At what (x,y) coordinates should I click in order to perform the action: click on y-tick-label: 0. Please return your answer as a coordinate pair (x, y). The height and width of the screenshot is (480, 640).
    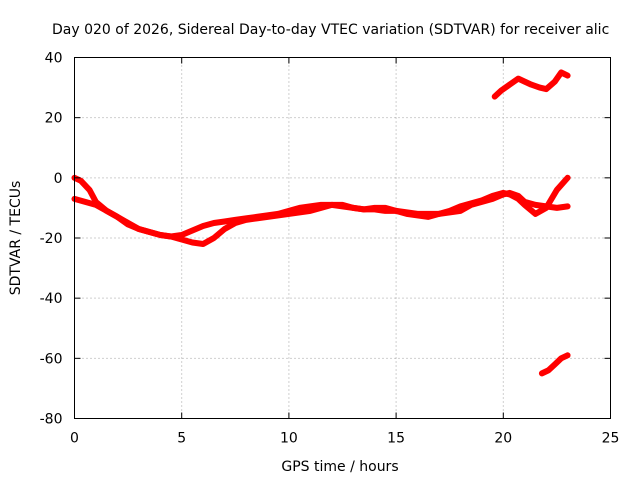
    Looking at the image, I should click on (58, 179).